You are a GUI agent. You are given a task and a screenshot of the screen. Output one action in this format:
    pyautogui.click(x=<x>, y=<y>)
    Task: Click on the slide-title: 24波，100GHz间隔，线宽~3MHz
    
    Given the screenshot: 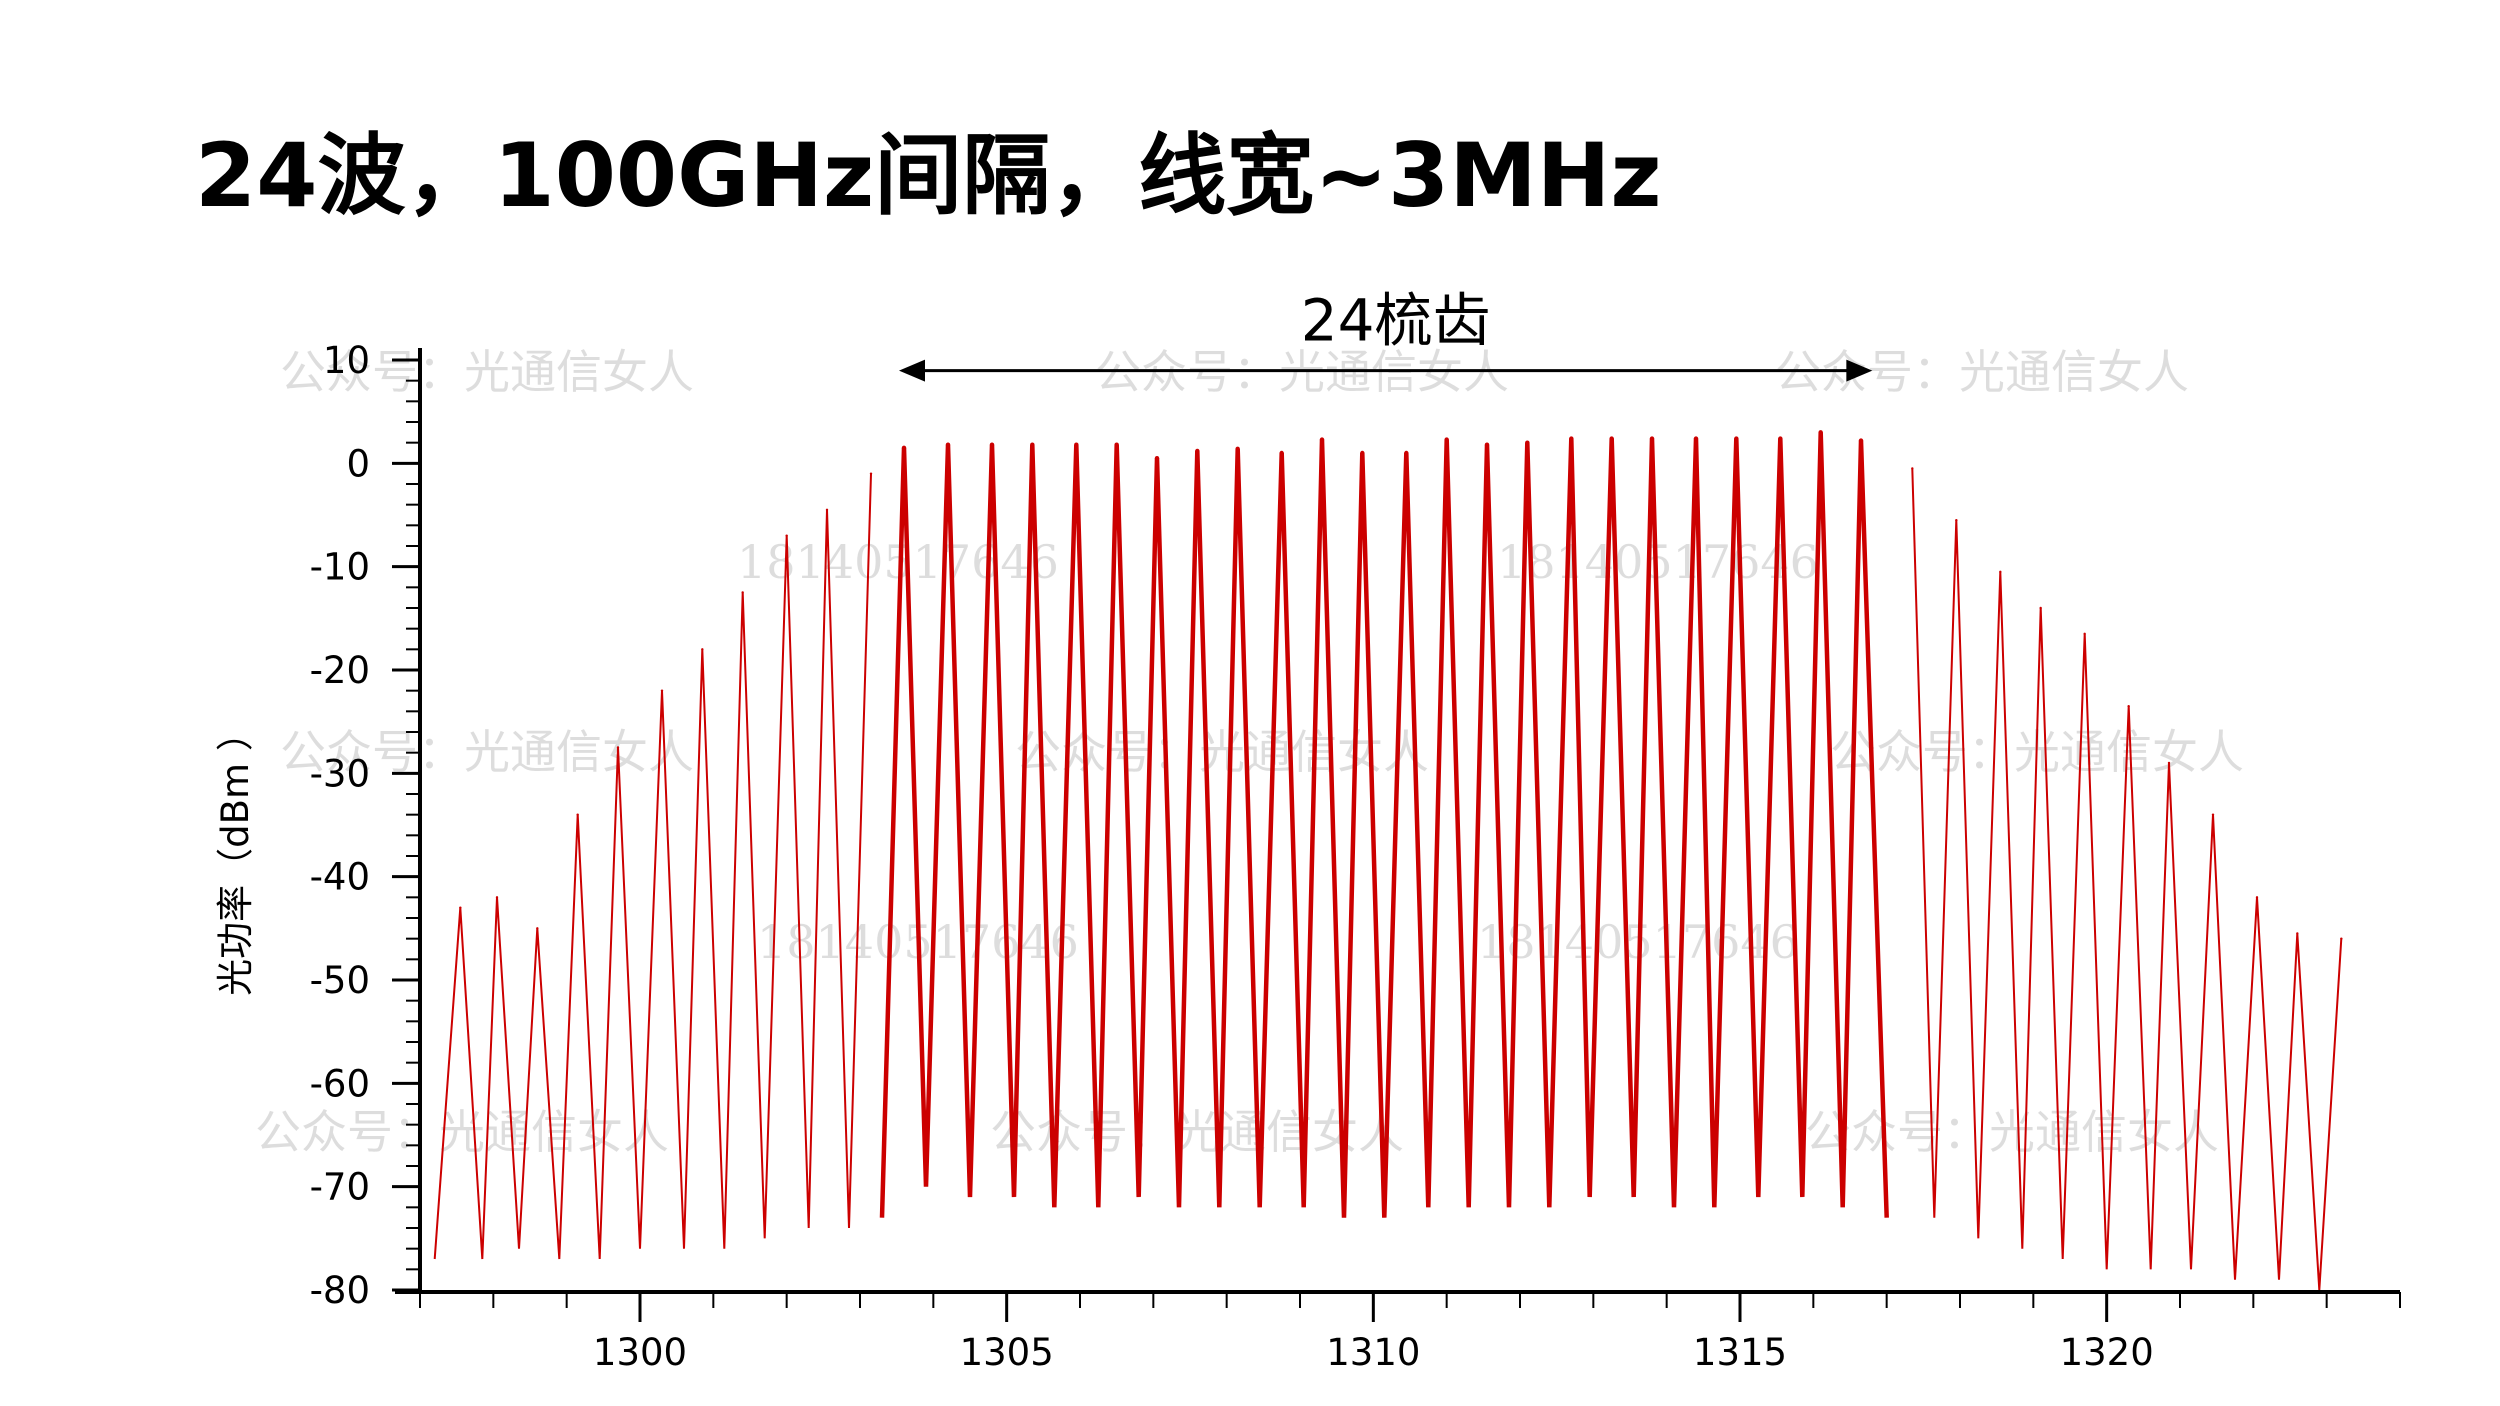 What is the action you would take?
    pyautogui.click(x=928, y=175)
    